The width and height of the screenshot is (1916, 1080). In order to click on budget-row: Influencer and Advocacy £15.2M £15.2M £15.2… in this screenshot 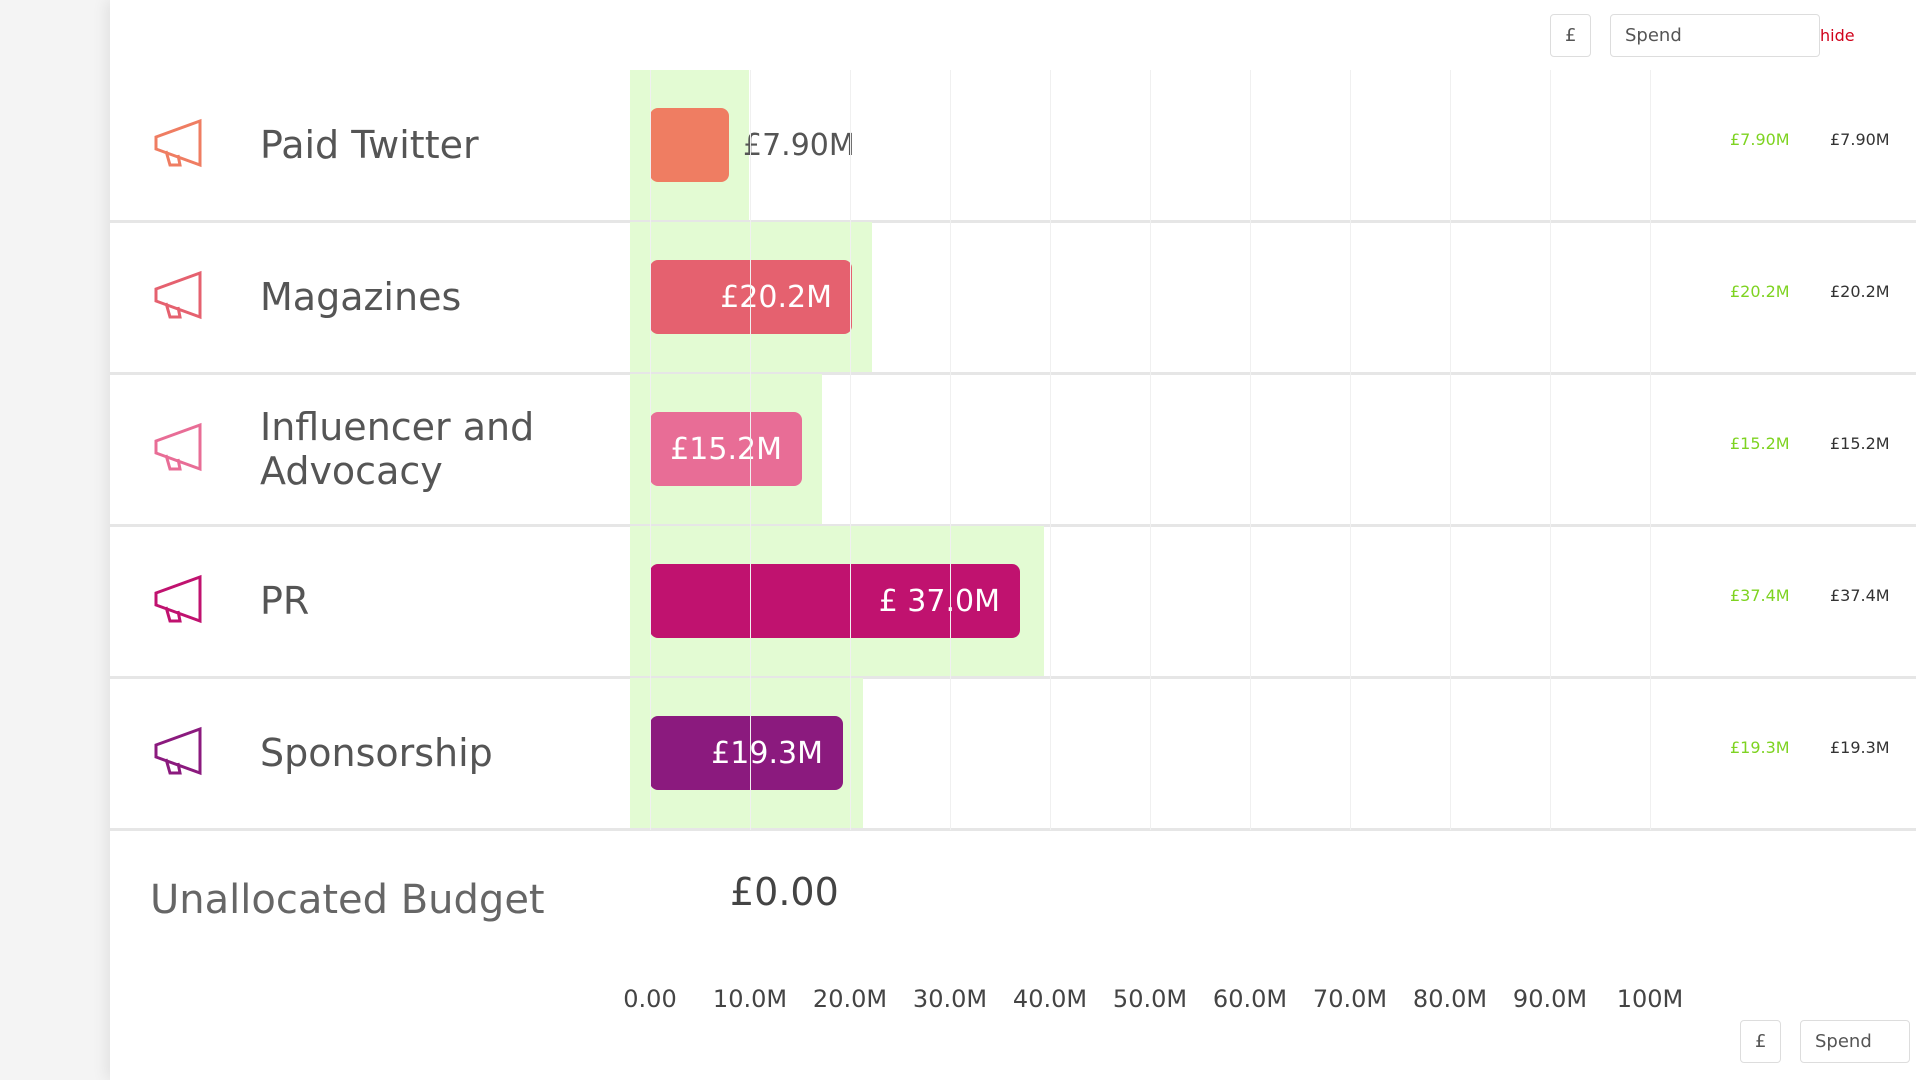, I will do `click(1013, 450)`.